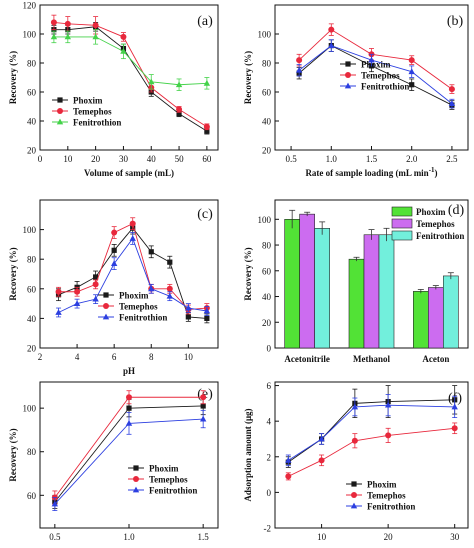 The width and height of the screenshot is (474, 548). Describe the element at coordinates (55, 537) in the screenshot. I see `x-tick-label-e: 0.5` at that location.